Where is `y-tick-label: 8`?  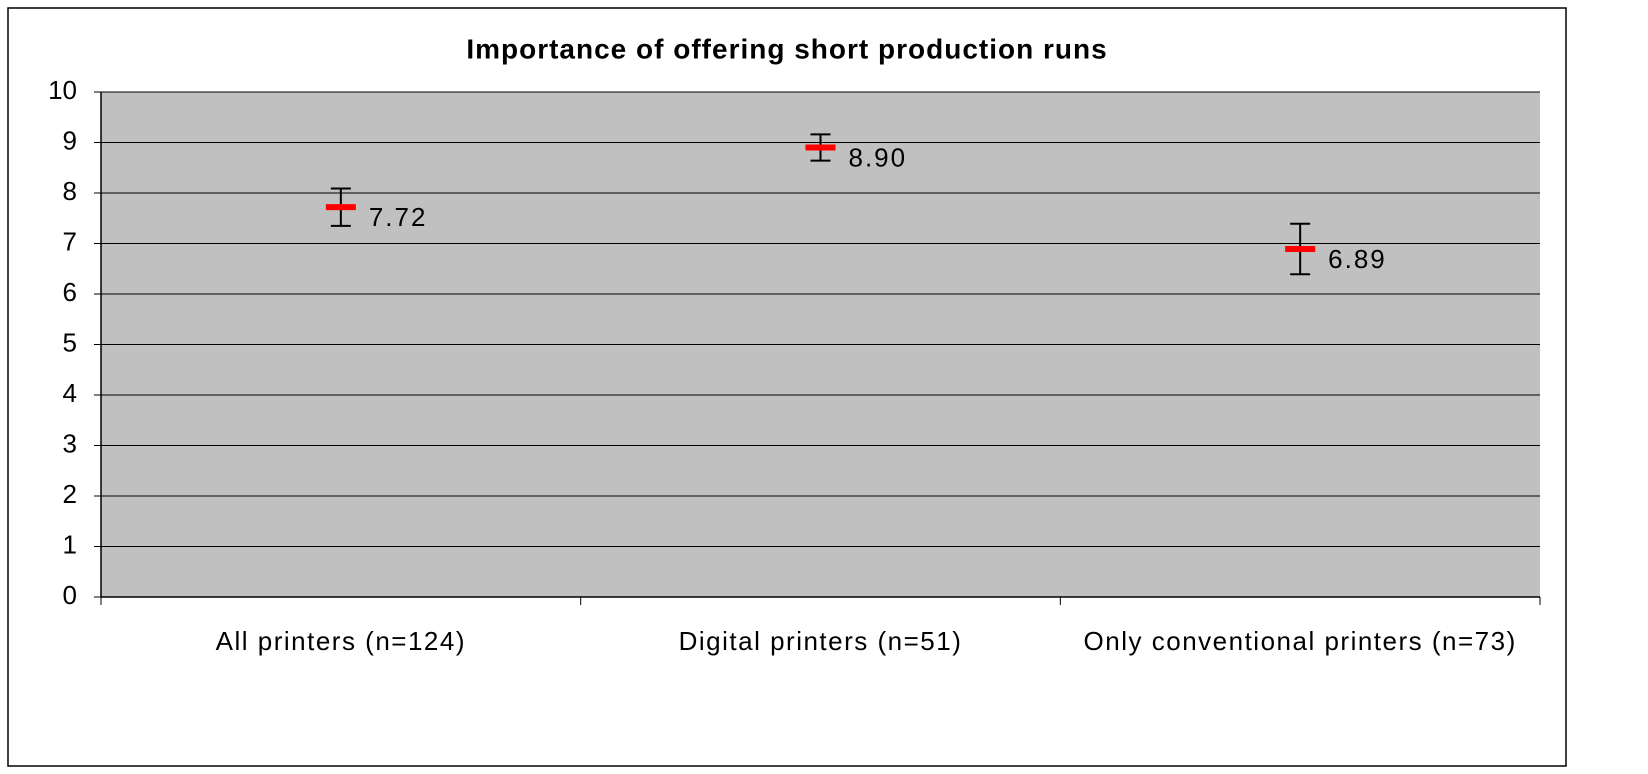
y-tick-label: 8 is located at coordinates (70, 191).